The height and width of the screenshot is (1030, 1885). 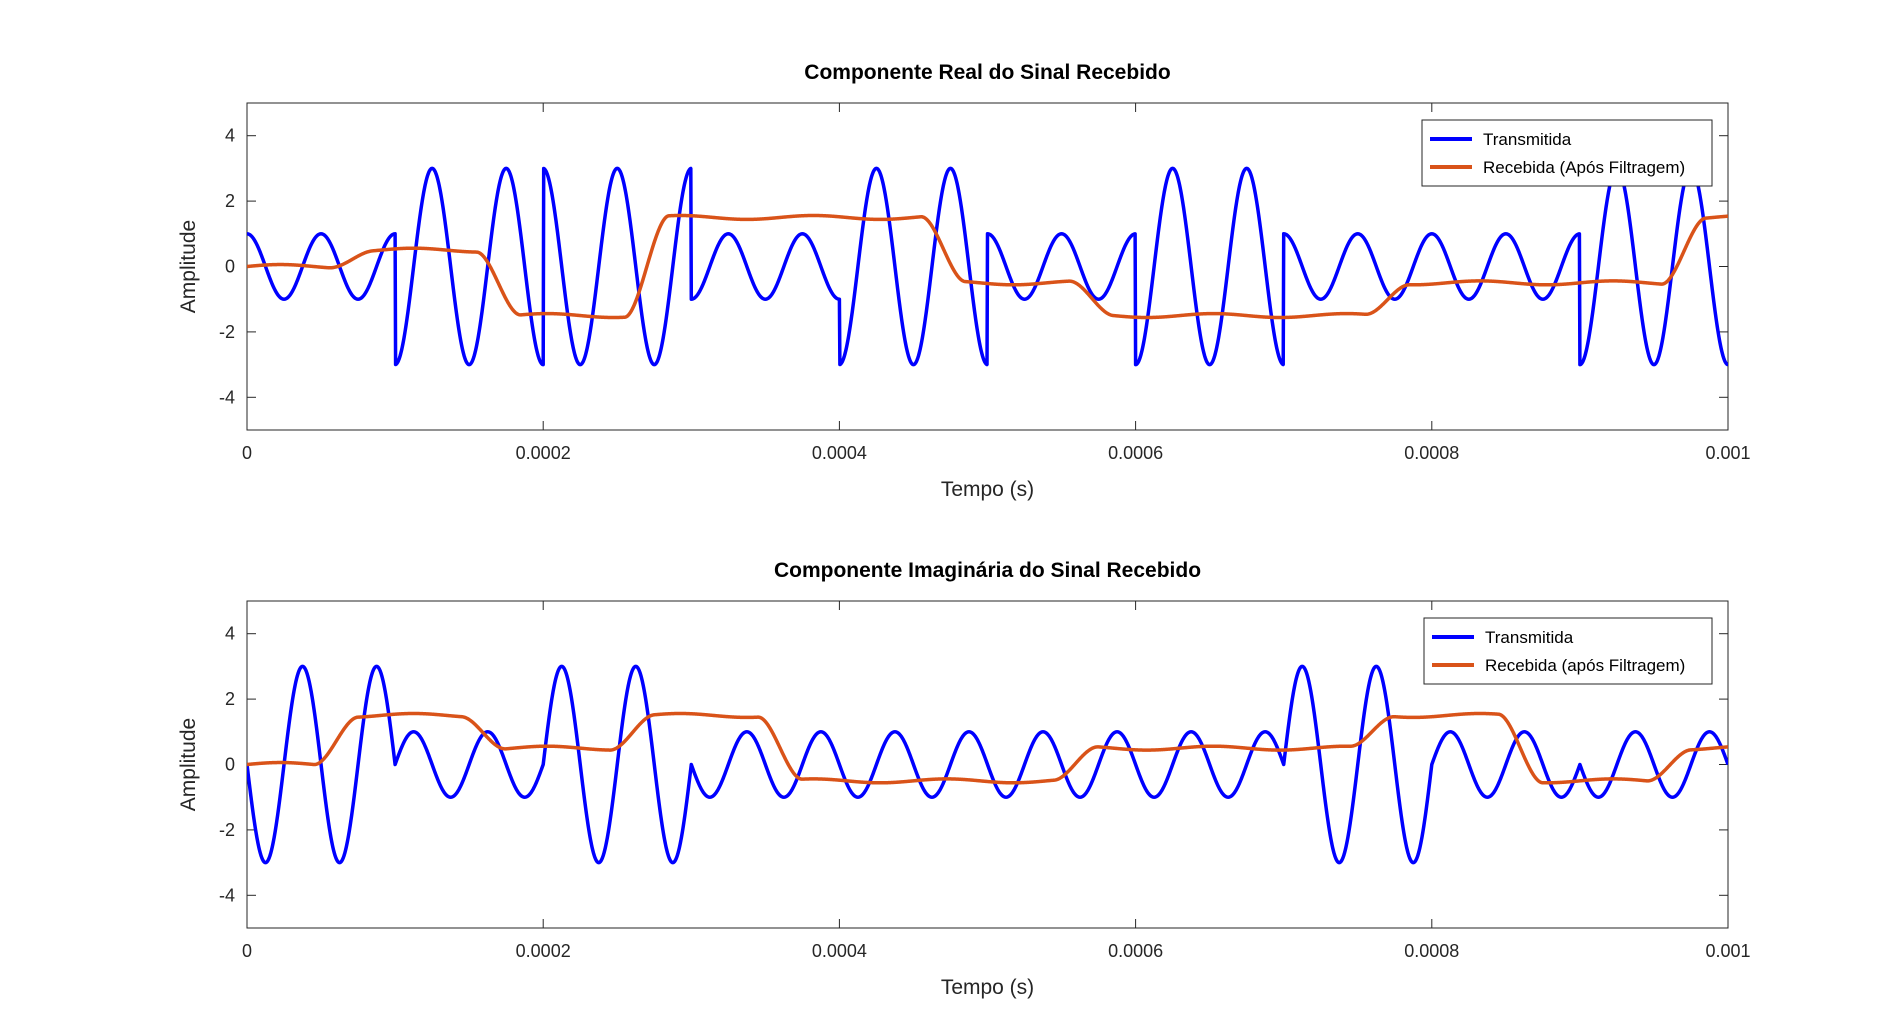 I want to click on legend-entry: Recebida (após Filtragem), so click(x=1585, y=665).